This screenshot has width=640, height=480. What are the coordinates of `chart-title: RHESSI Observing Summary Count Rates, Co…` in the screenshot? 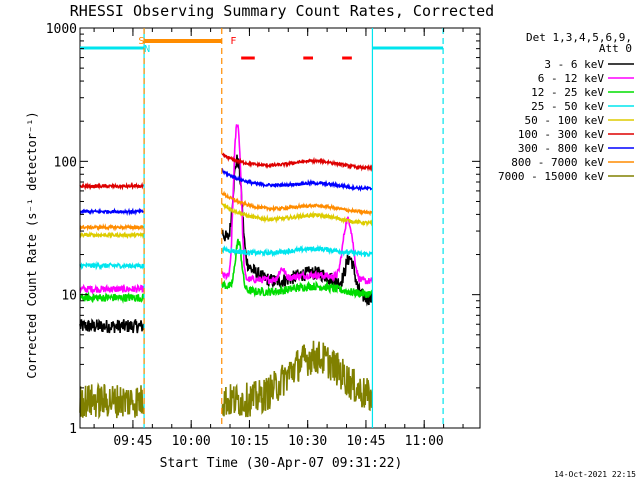 It's located at (282, 11).